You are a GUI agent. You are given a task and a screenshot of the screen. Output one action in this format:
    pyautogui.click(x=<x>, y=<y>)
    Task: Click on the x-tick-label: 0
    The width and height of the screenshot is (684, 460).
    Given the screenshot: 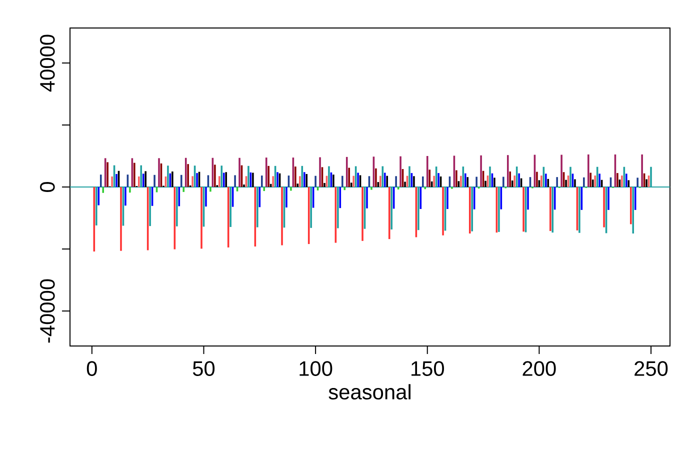 What is the action you would take?
    pyautogui.click(x=91, y=368)
    